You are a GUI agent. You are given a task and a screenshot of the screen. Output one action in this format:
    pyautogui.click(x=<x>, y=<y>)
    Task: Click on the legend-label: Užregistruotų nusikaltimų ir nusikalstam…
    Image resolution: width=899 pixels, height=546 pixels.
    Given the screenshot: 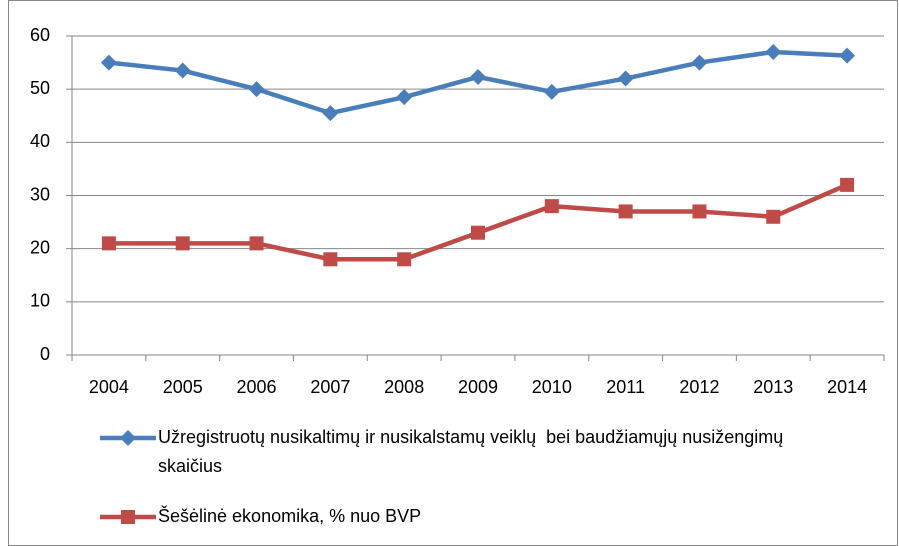 What is the action you would take?
    pyautogui.click(x=473, y=451)
    